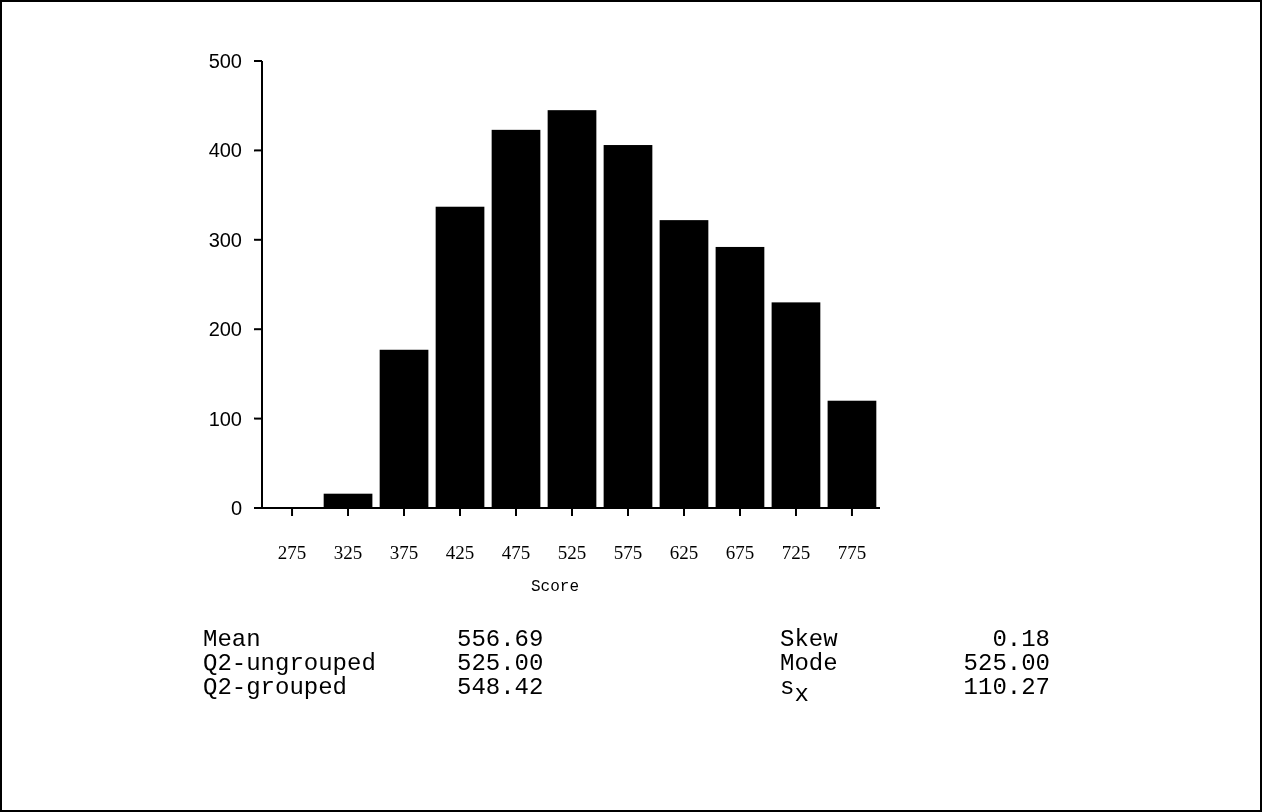 The width and height of the screenshot is (1262, 812). What do you see at coordinates (796, 552) in the screenshot?
I see `x-tick-label: 725` at bounding box center [796, 552].